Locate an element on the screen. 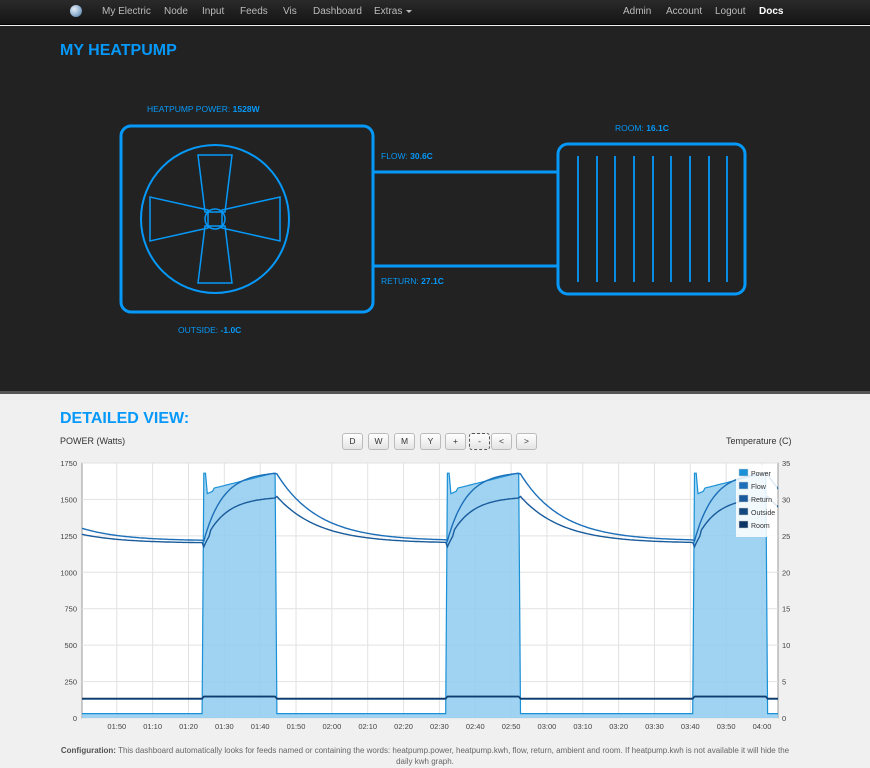  room-label: ROOM: is located at coordinates (629, 128).